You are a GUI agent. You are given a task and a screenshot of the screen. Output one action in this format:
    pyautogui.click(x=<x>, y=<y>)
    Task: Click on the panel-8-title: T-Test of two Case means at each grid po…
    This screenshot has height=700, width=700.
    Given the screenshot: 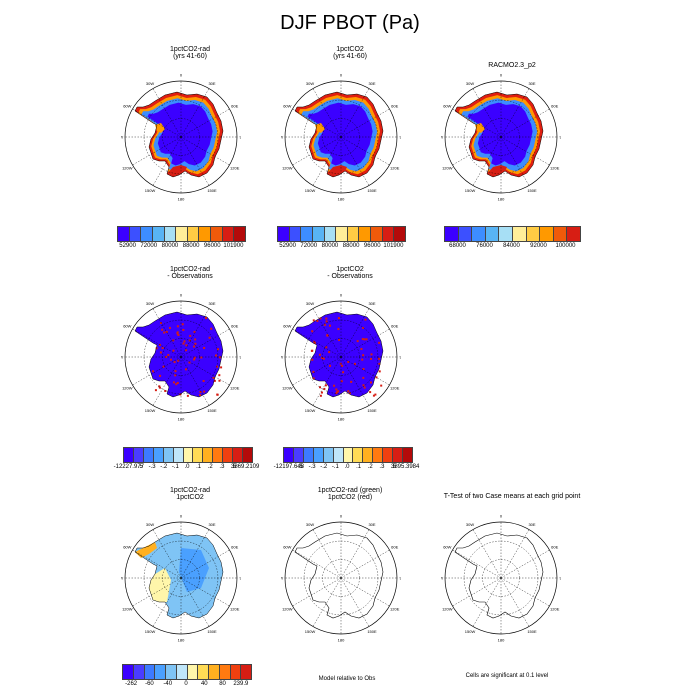 What is the action you would take?
    pyautogui.click(x=512, y=496)
    